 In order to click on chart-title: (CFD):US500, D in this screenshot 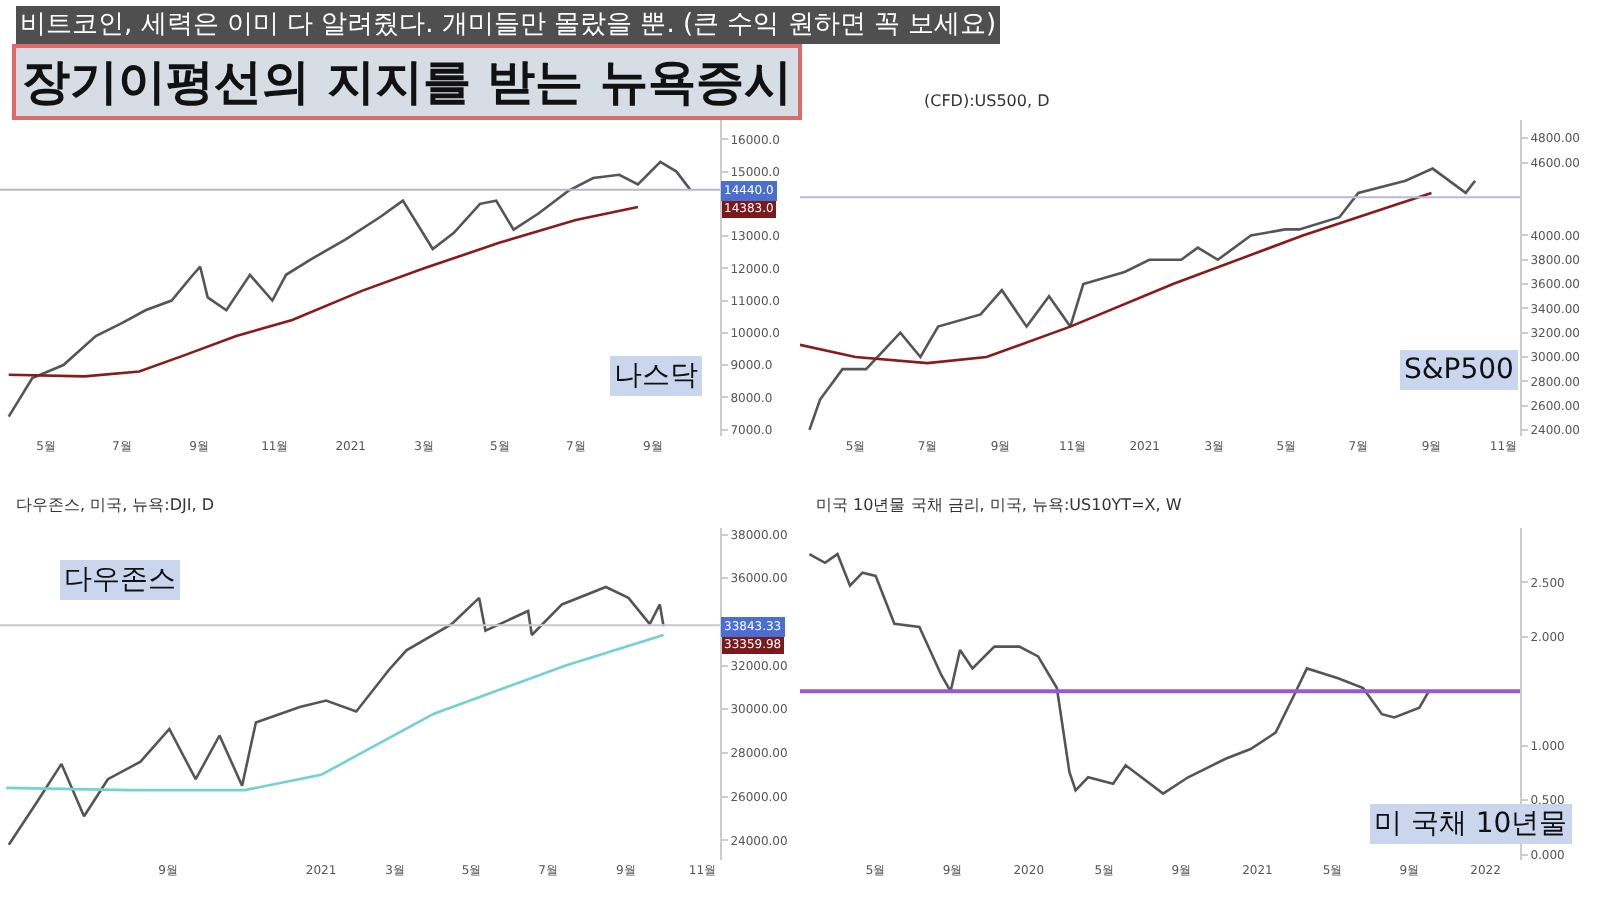, I will do `click(987, 101)`.